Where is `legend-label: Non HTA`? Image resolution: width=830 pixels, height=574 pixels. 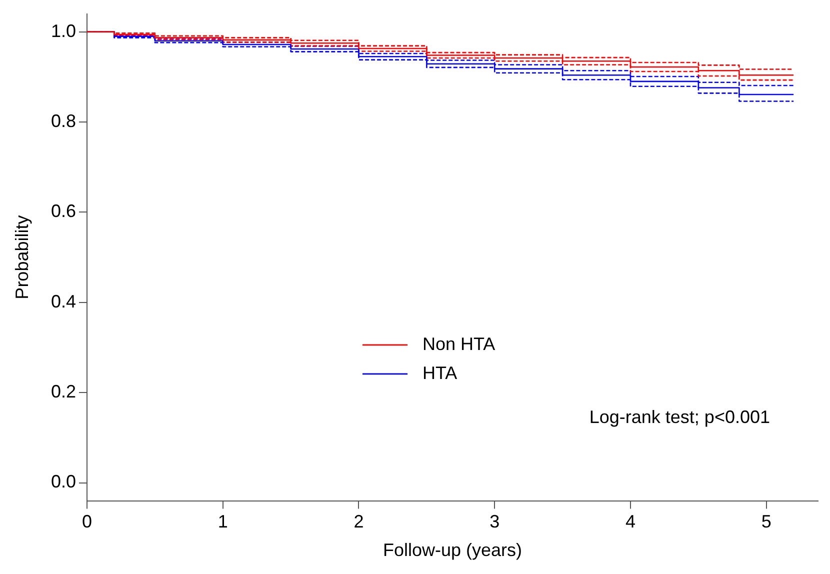 legend-label: Non HTA is located at coordinates (459, 344).